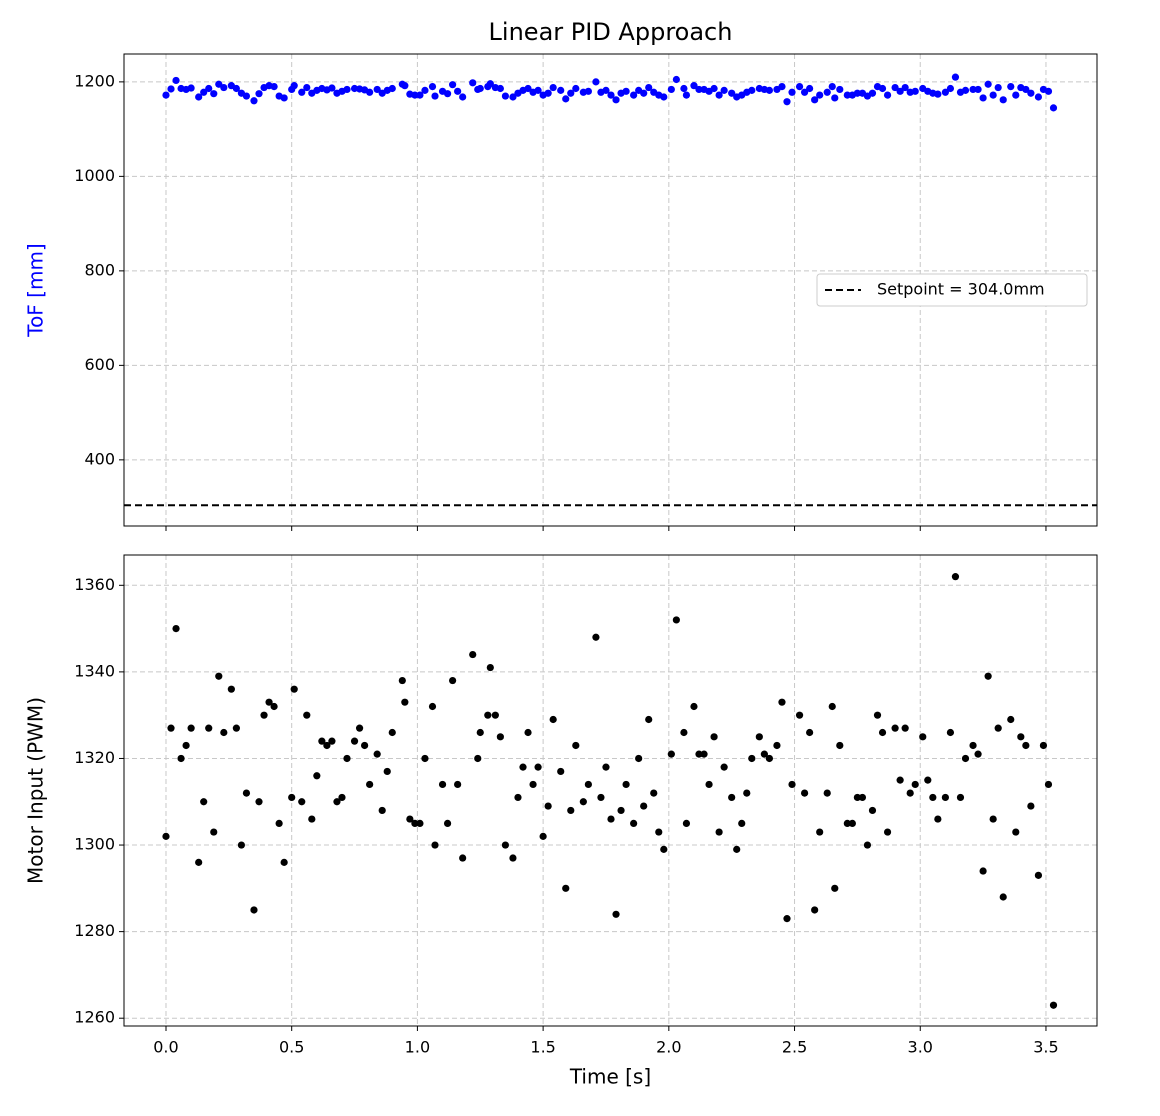 This screenshot has height=1116, width=1160. I want to click on legend-label: Setpoint = 304.0mm, so click(961, 289).